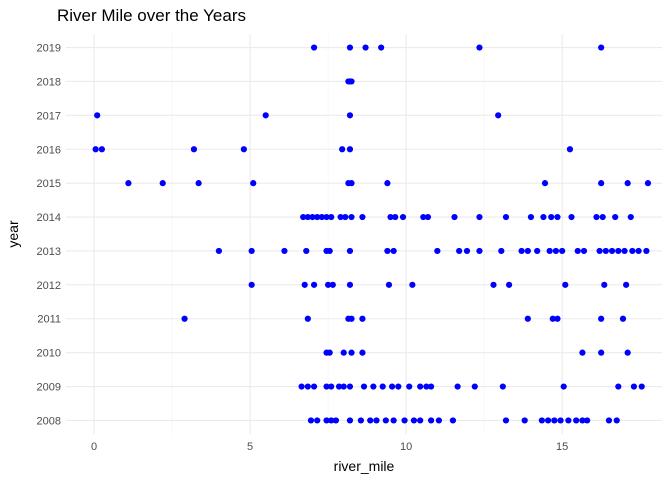 The image size is (672, 480). Describe the element at coordinates (329, 447) in the screenshot. I see `x-axis-ticks: 0 5 10 15` at that location.